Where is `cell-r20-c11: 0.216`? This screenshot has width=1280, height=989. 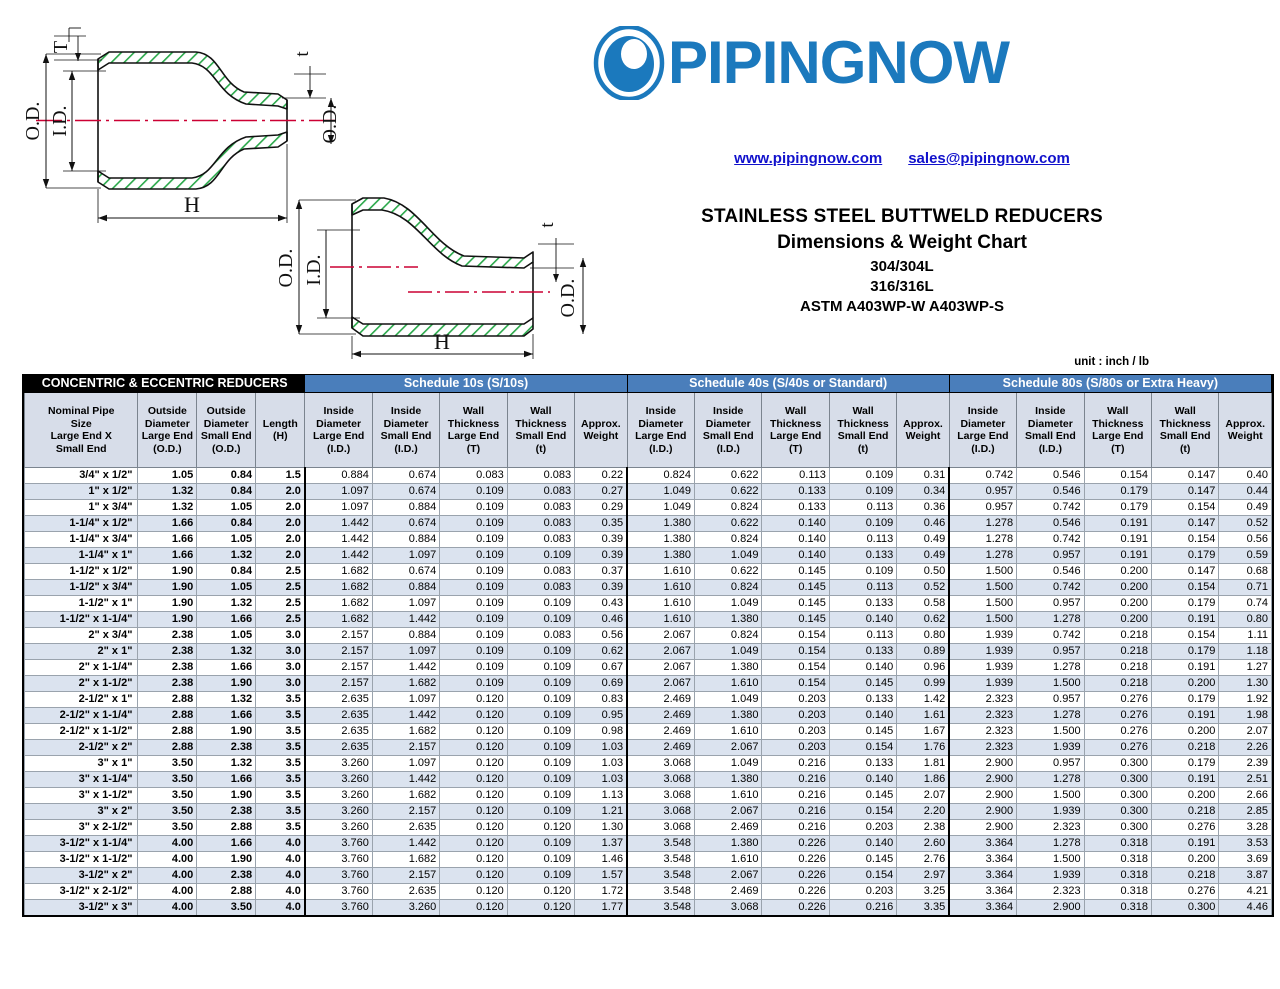 cell-r20-c11: 0.216 is located at coordinates (795, 795).